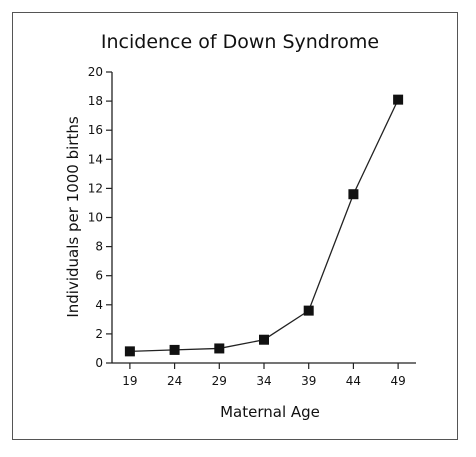 The image size is (476, 457). I want to click on x-tick-label: 44, so click(353, 381).